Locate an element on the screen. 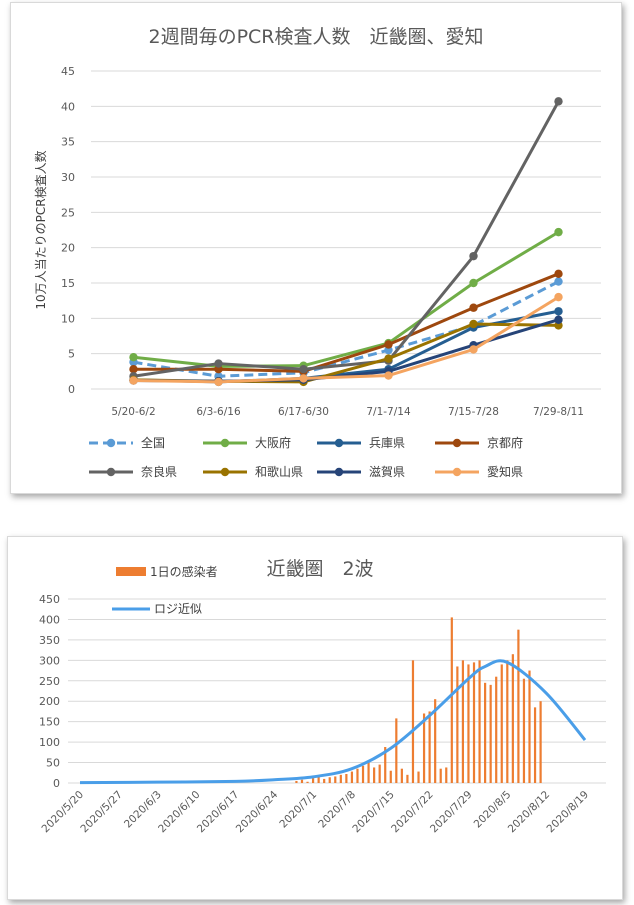  legend-label: 奈良県 is located at coordinates (159, 471).